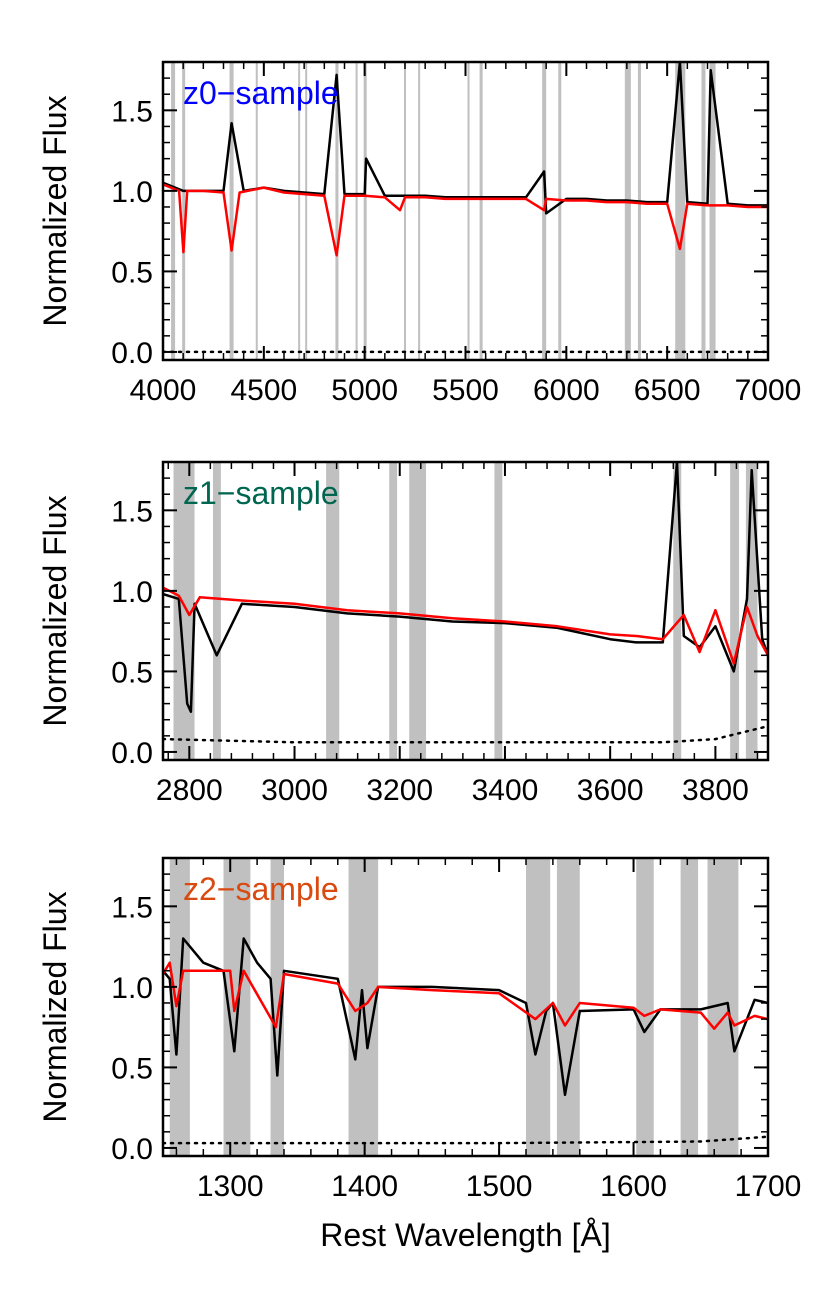 This screenshot has width=830, height=1290. Describe the element at coordinates (364, 1186) in the screenshot. I see `x-tick-label: 1400` at that location.